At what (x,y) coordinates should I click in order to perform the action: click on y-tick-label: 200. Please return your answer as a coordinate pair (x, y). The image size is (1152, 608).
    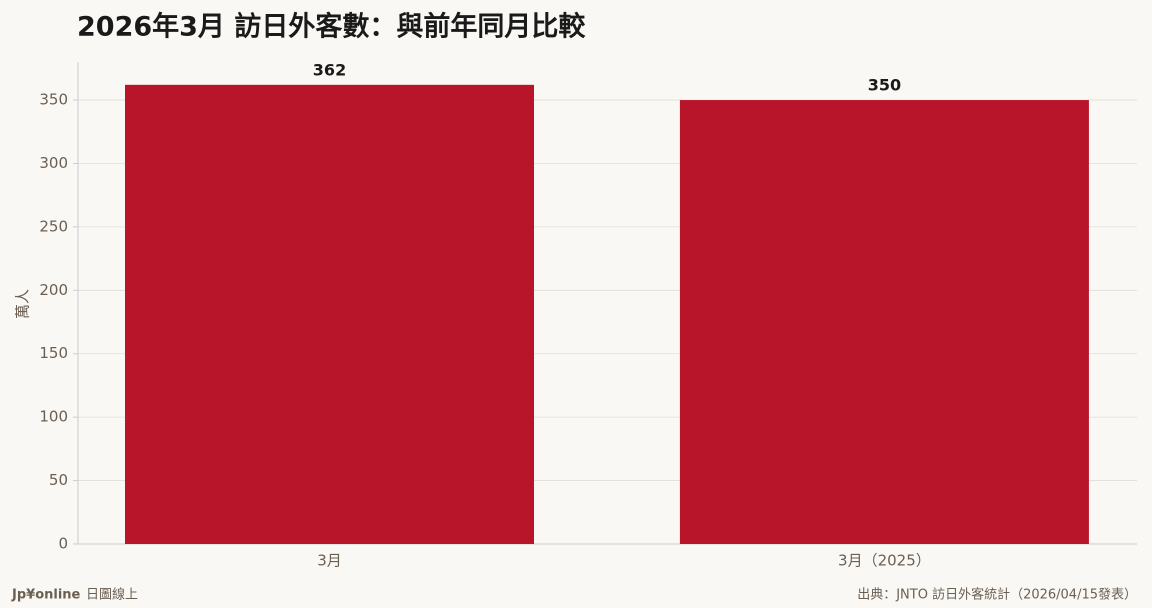
    Looking at the image, I should click on (53, 290).